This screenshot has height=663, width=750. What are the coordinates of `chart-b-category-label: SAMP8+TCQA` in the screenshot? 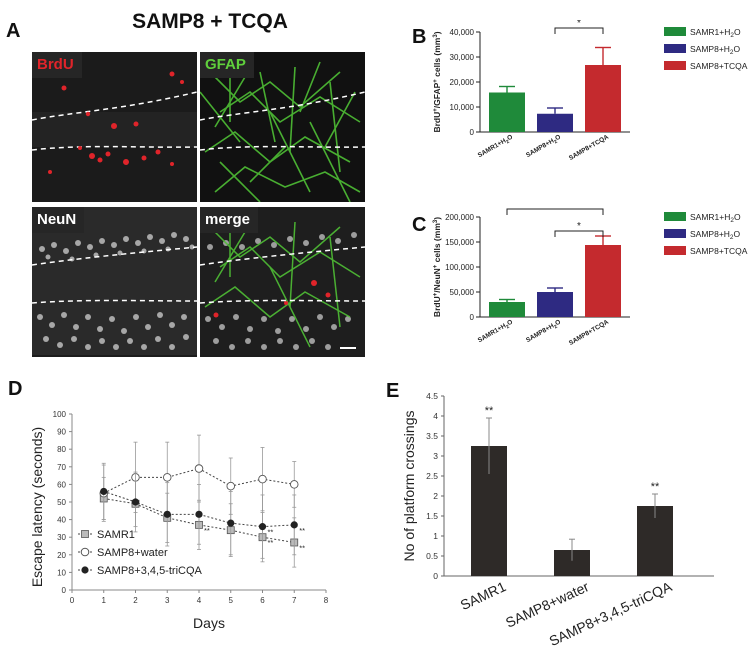 It's located at (589, 148).